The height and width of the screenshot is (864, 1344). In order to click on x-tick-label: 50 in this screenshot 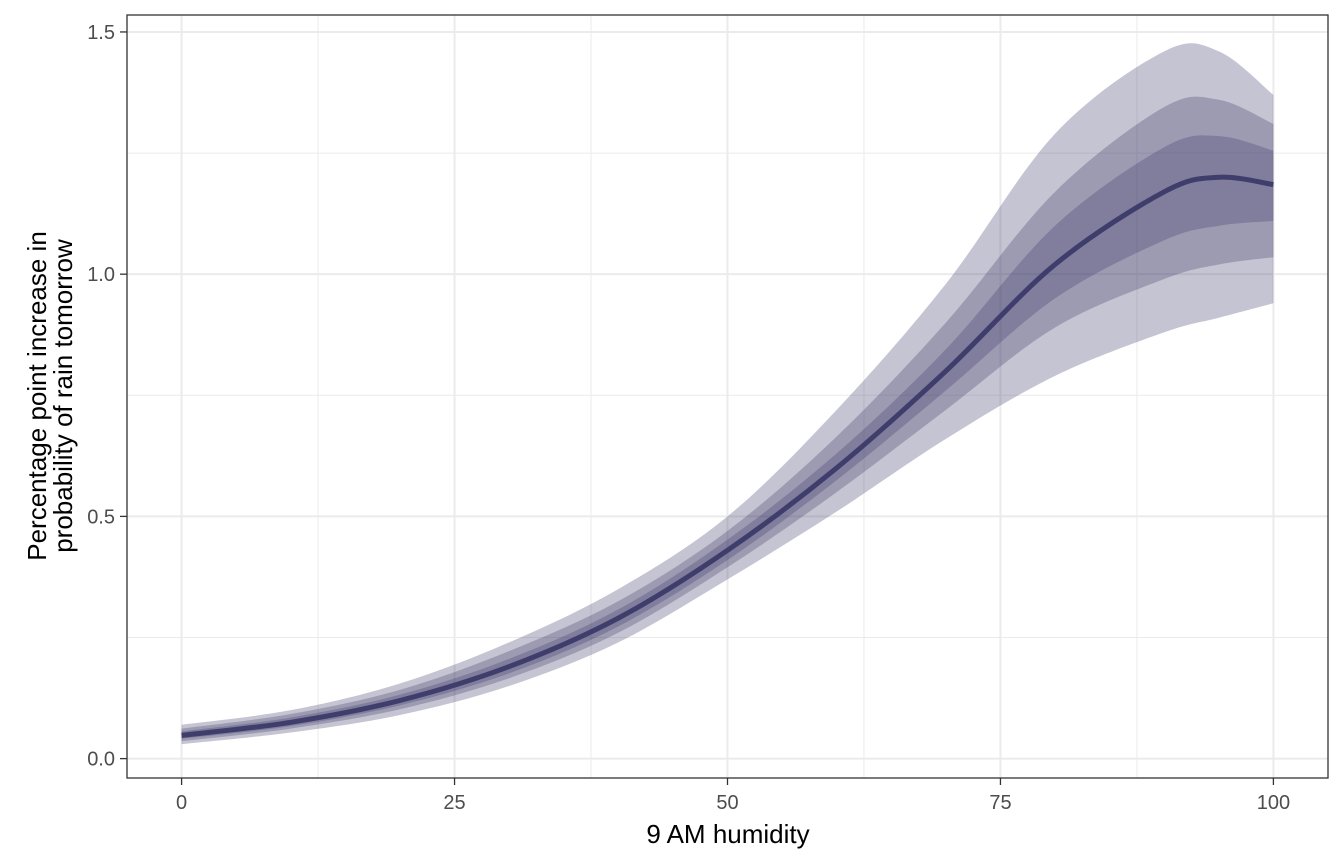, I will do `click(727, 803)`.